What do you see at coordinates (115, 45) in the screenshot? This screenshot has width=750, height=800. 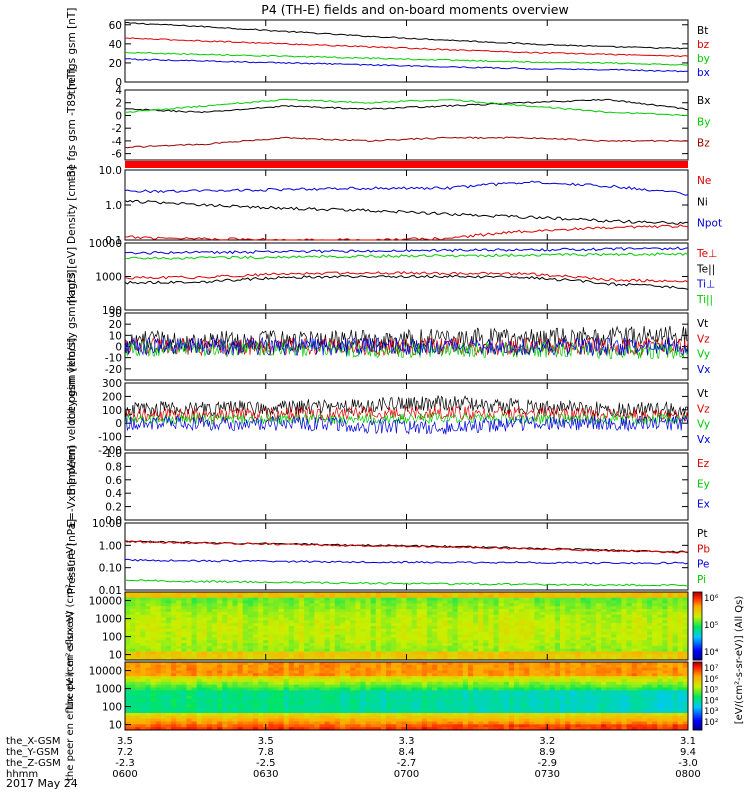 I see `y-tick-label: 40` at bounding box center [115, 45].